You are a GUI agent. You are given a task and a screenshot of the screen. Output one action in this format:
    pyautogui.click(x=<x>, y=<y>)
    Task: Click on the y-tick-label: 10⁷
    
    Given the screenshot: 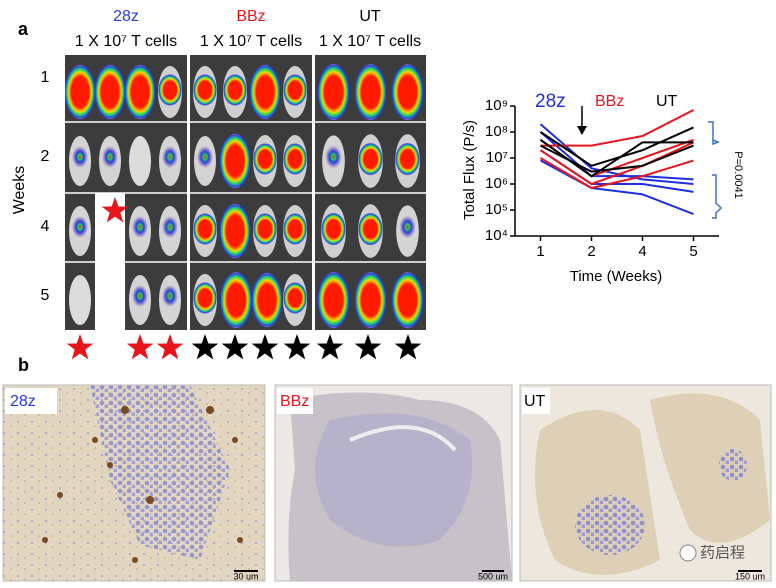 What is the action you would take?
    pyautogui.click(x=497, y=157)
    